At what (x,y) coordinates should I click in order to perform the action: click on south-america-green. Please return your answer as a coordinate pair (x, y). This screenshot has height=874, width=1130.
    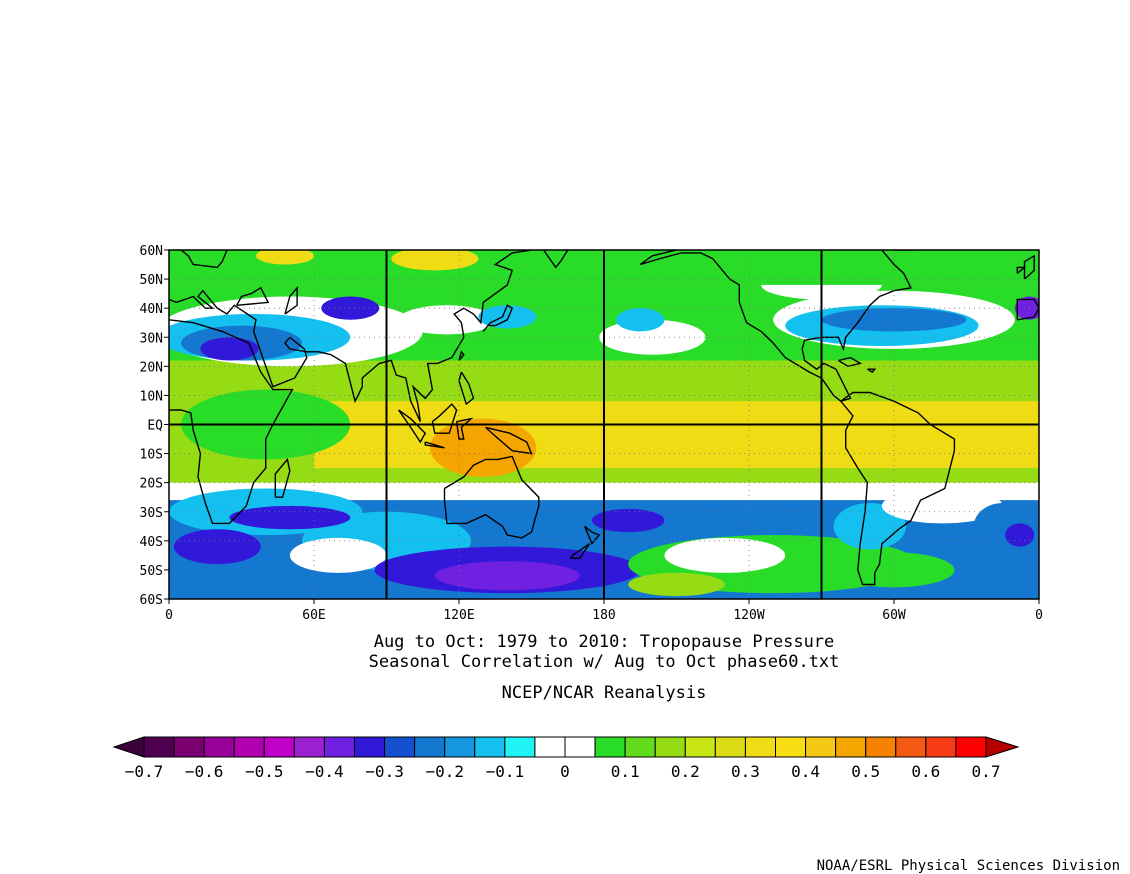
    Looking at the image, I should click on (894, 570).